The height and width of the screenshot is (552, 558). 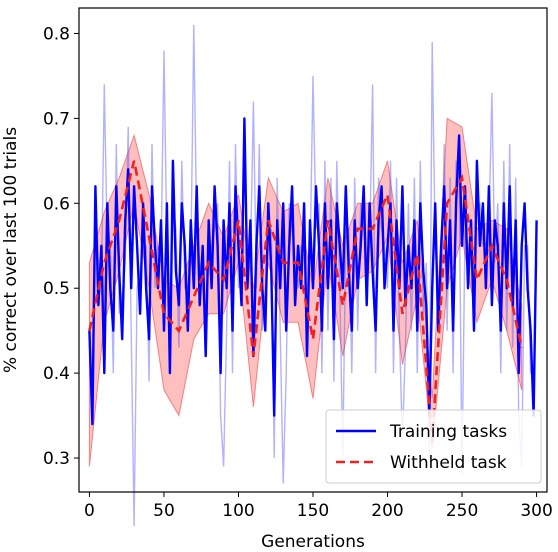 What do you see at coordinates (11, 250) in the screenshot?
I see `y-axis-label: % correct over last 100 trials` at bounding box center [11, 250].